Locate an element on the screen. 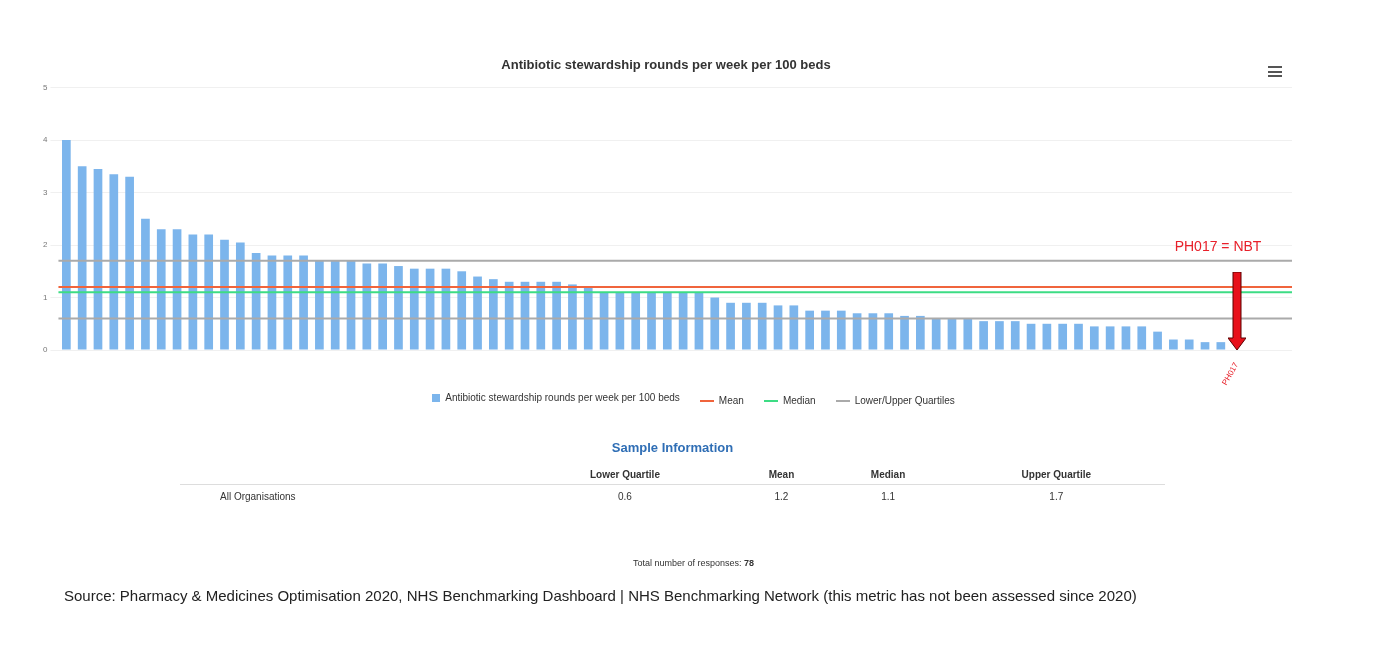  text: Lower Quartile is located at coordinates (625, 475).